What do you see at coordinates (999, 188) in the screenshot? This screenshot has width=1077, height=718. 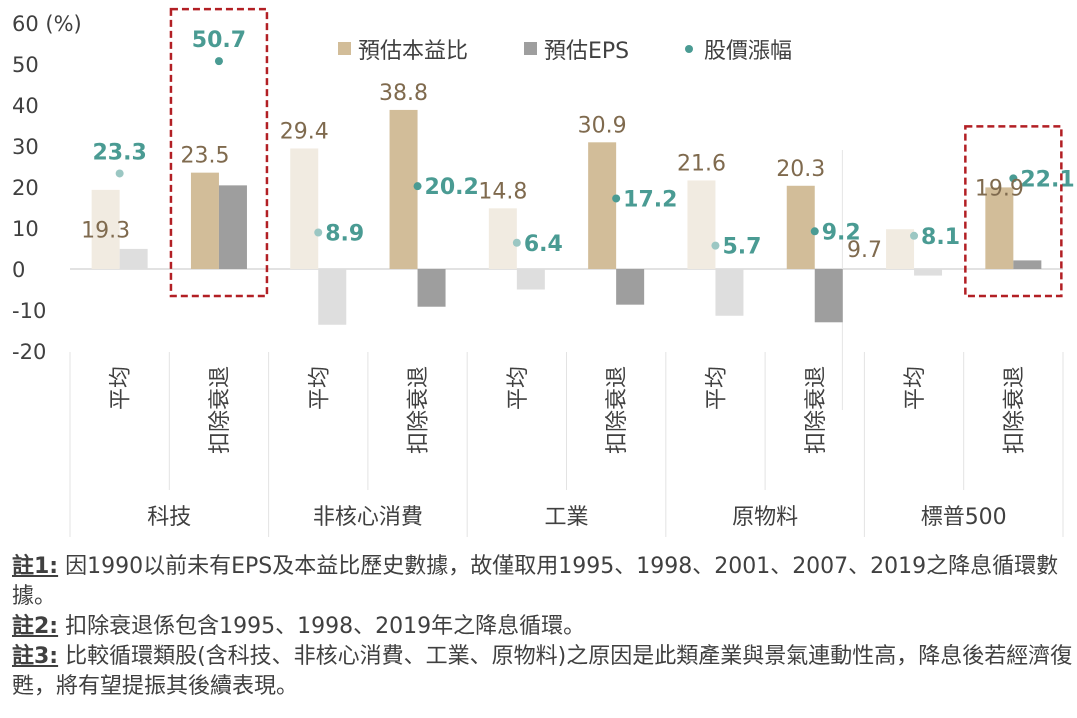 I see `pe-data-label: 19.9` at bounding box center [999, 188].